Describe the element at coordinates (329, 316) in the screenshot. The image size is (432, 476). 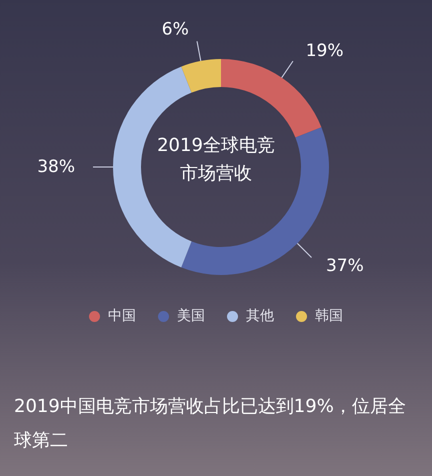
I see `legend-label: 韩国` at that location.